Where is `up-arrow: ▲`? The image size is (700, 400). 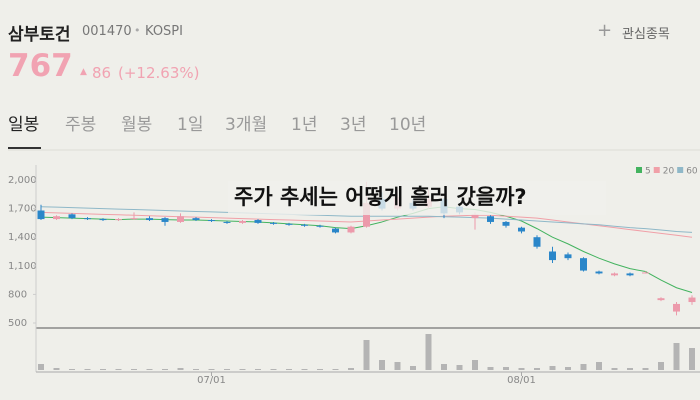 up-arrow: ▲ is located at coordinates (83, 72).